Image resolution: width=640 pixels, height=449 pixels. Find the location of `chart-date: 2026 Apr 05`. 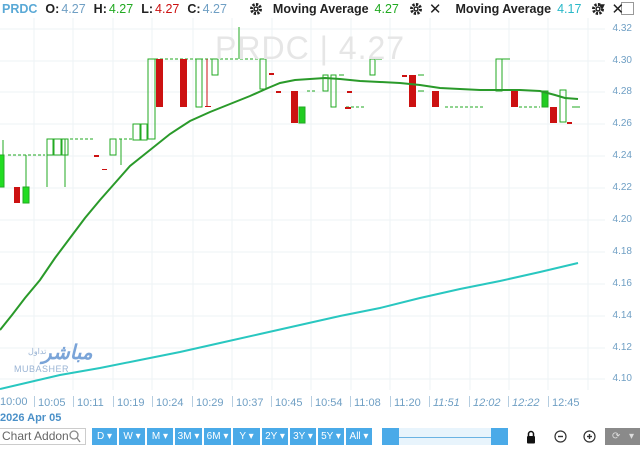

chart-date: 2026 Apr 05 is located at coordinates (31, 418).